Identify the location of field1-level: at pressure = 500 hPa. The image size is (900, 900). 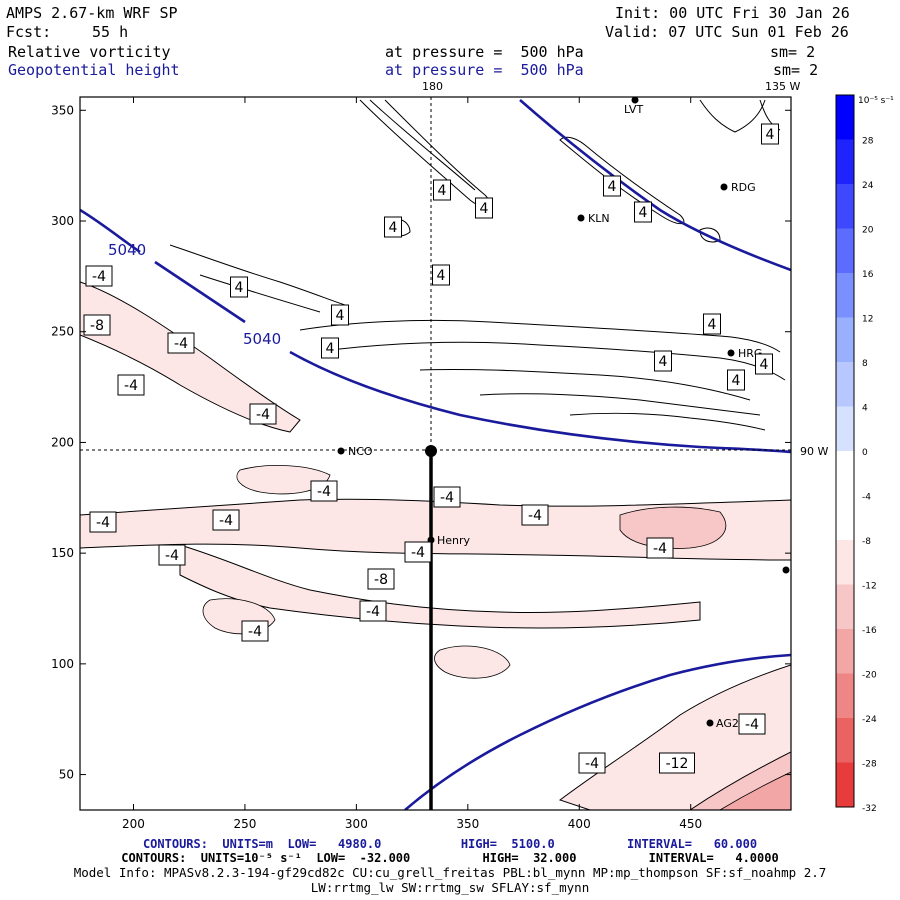
(484, 52).